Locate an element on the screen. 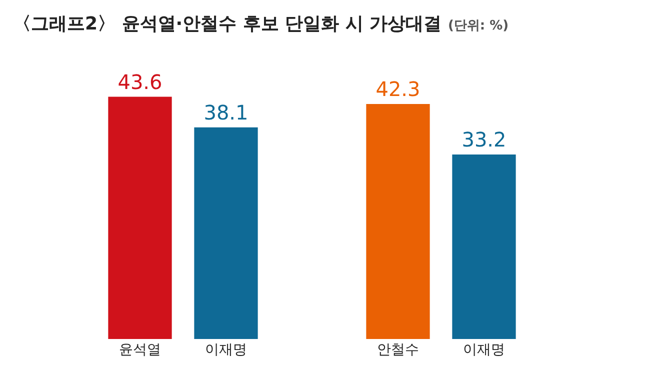 The height and width of the screenshot is (371, 650). data-label: 38.1 is located at coordinates (226, 112).